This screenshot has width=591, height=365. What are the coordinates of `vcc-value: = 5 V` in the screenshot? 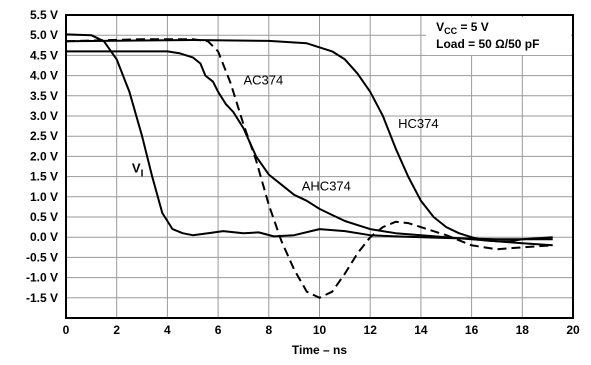 It's located at (473, 27).